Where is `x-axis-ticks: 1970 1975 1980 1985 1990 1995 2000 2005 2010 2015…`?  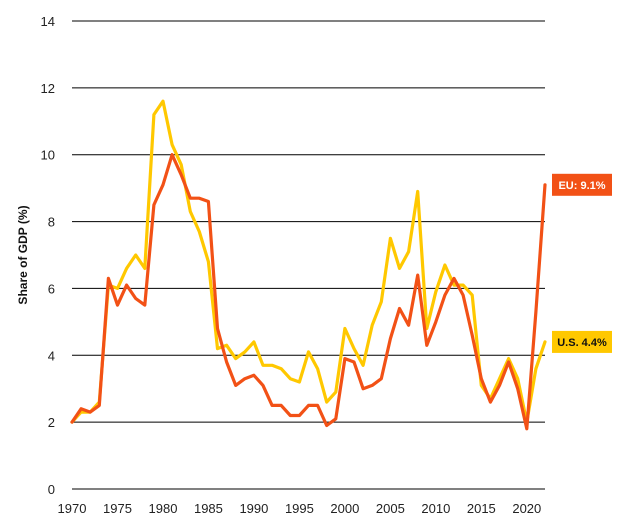
x-axis-ticks: 1970 1975 1980 1985 1990 1995 2000 2005 2010 2015… is located at coordinates (300, 508).